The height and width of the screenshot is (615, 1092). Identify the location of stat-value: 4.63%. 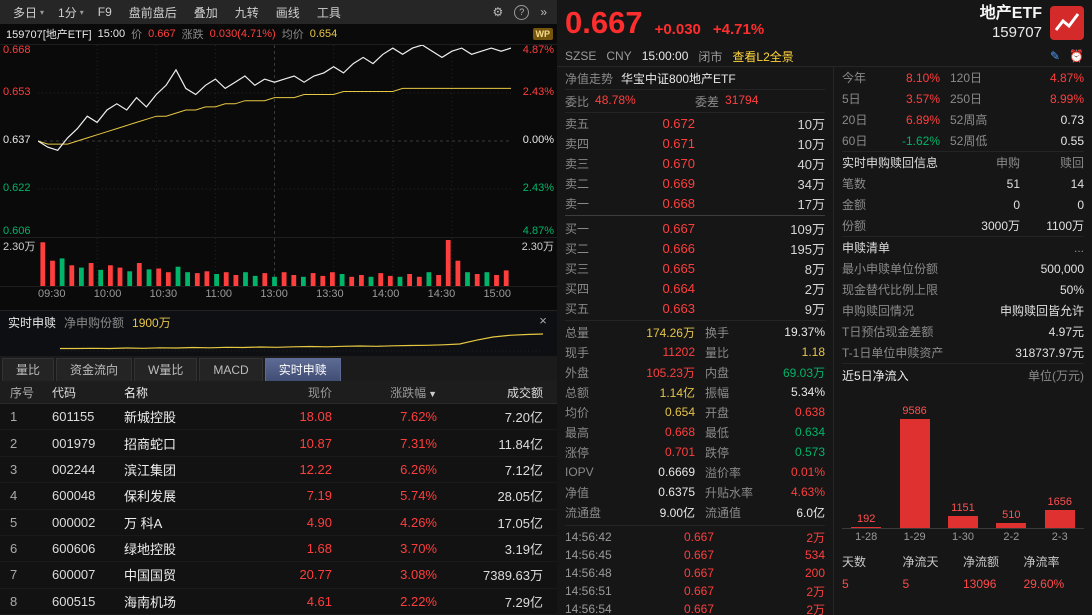
(807, 492).